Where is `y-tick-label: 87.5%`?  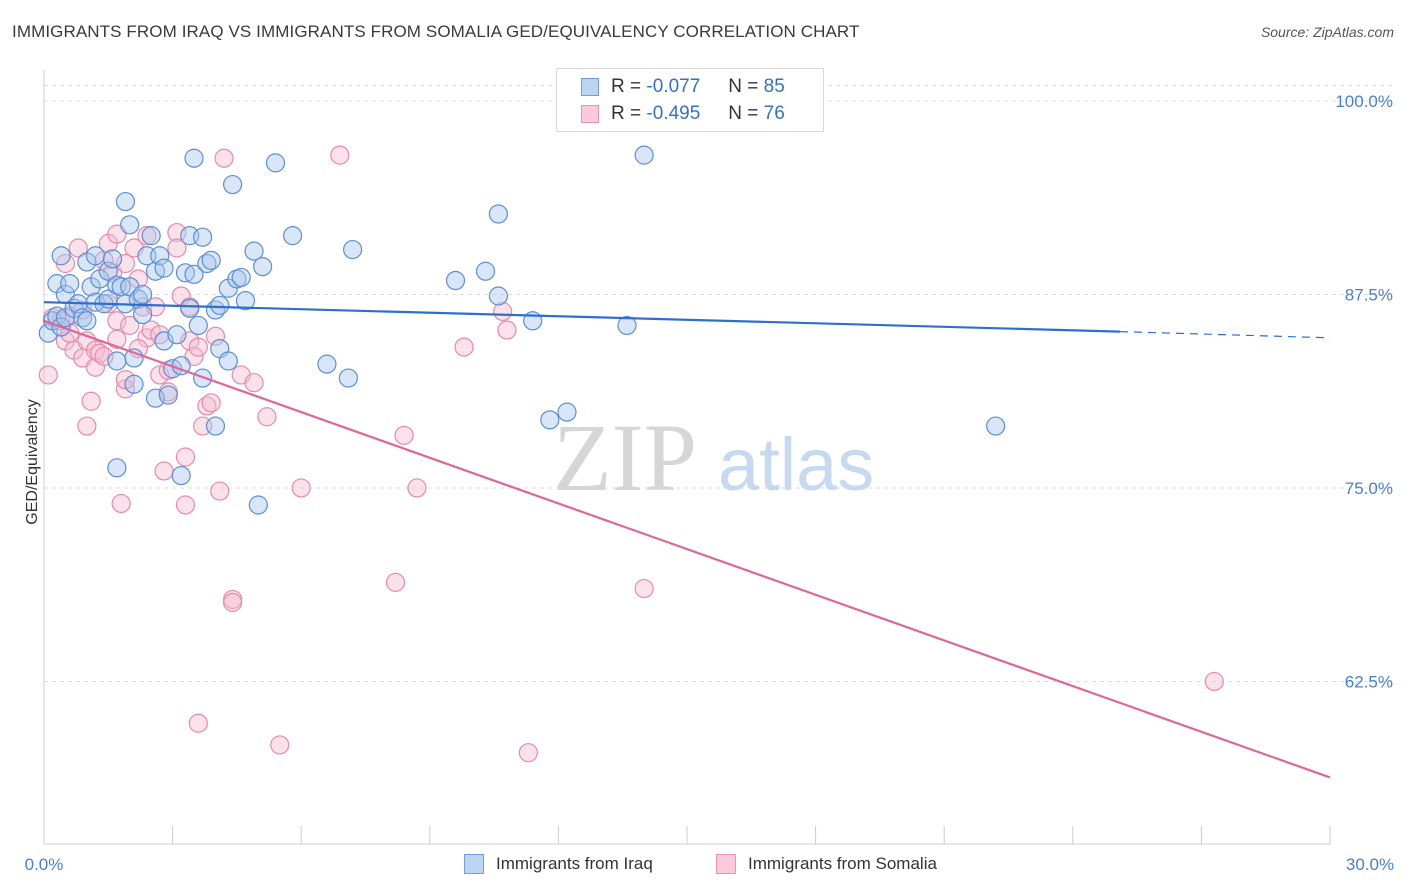
y-tick-label: 87.5% is located at coordinates (1369, 294).